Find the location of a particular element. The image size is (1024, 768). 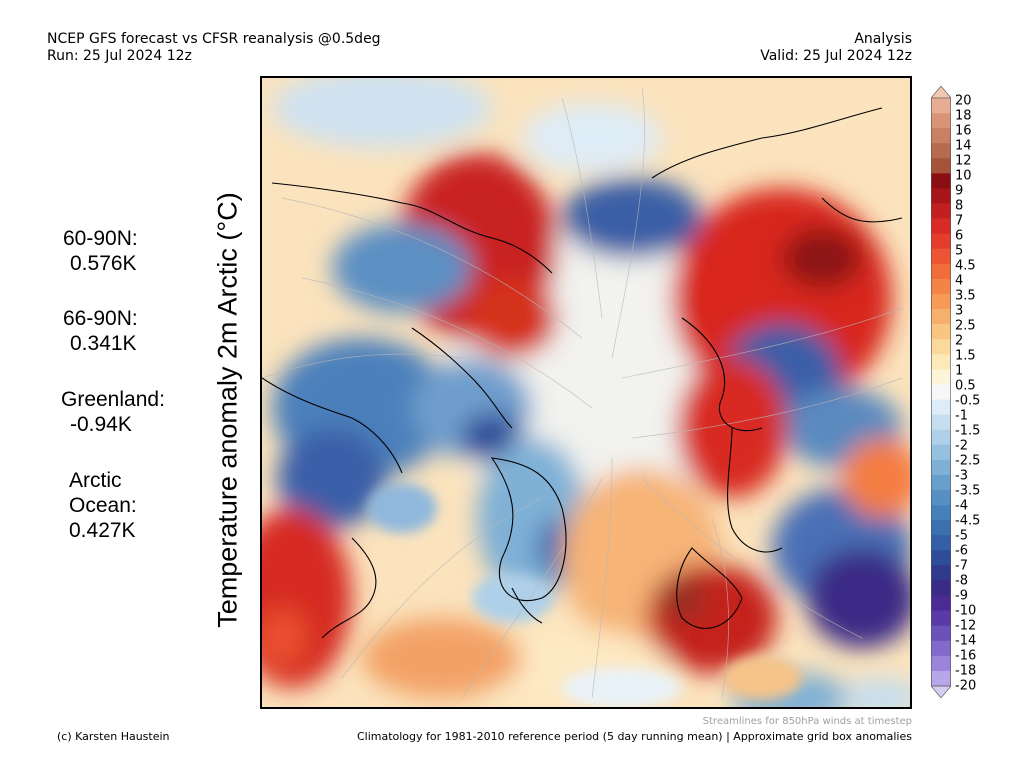

stat-value: 0.341K is located at coordinates (103, 343).